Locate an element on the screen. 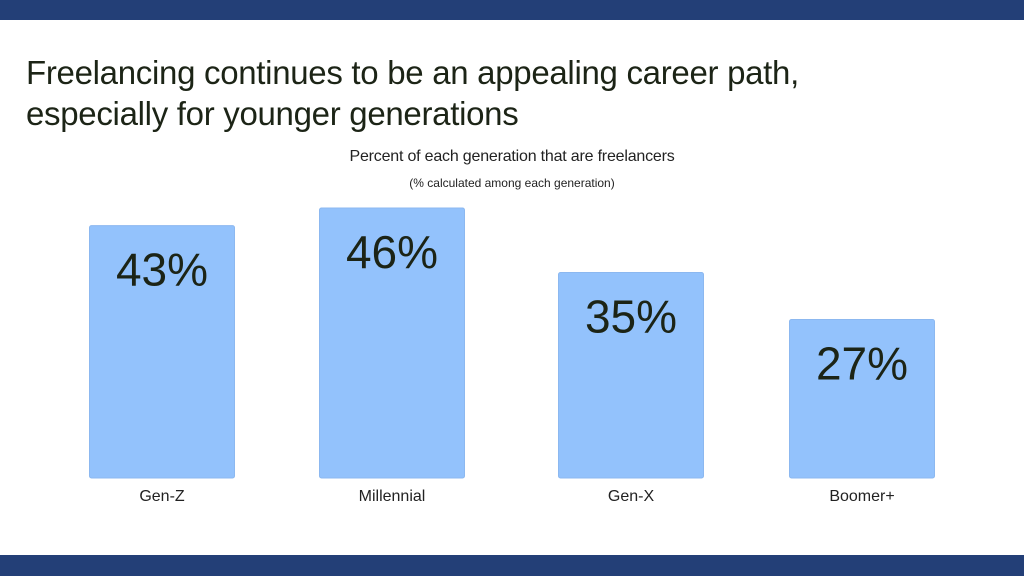  bottom-banner is located at coordinates (512, 565).